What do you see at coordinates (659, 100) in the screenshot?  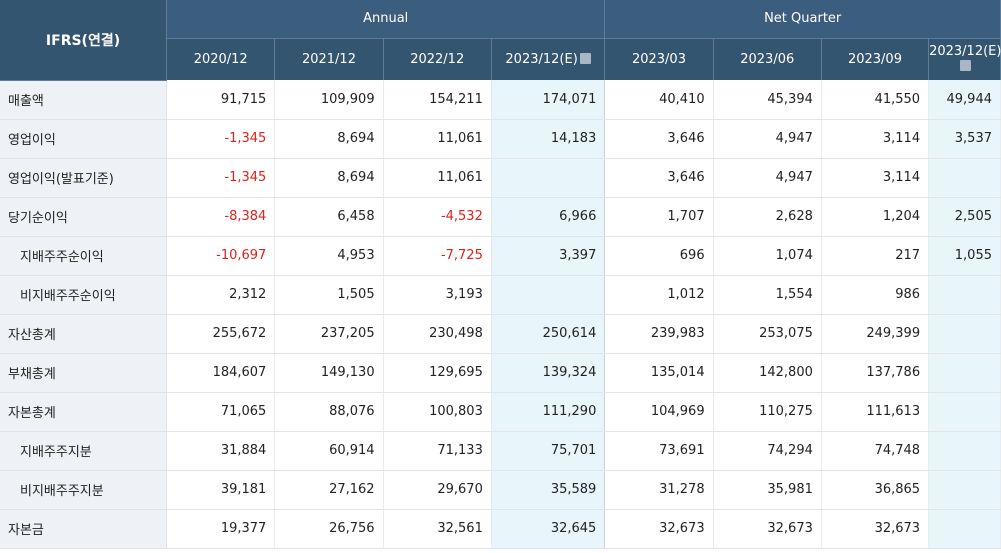 I see `table-cell: 40,410` at bounding box center [659, 100].